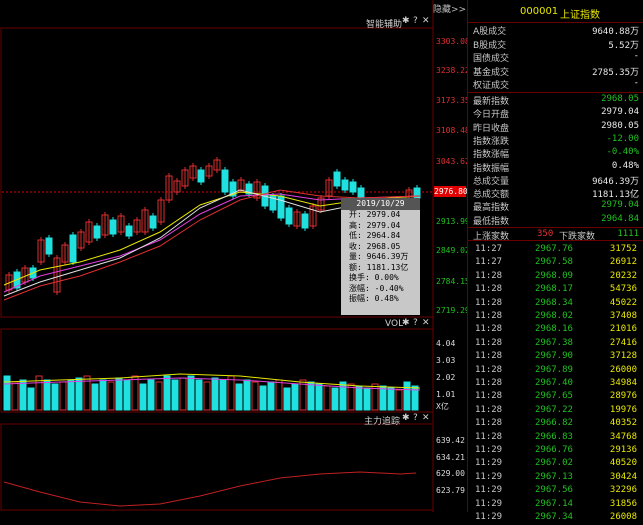 Image resolution: width=643 pixels, height=525 pixels. Describe the element at coordinates (217, 467) in the screenshot. I see `main-force-panel-frame` at that location.